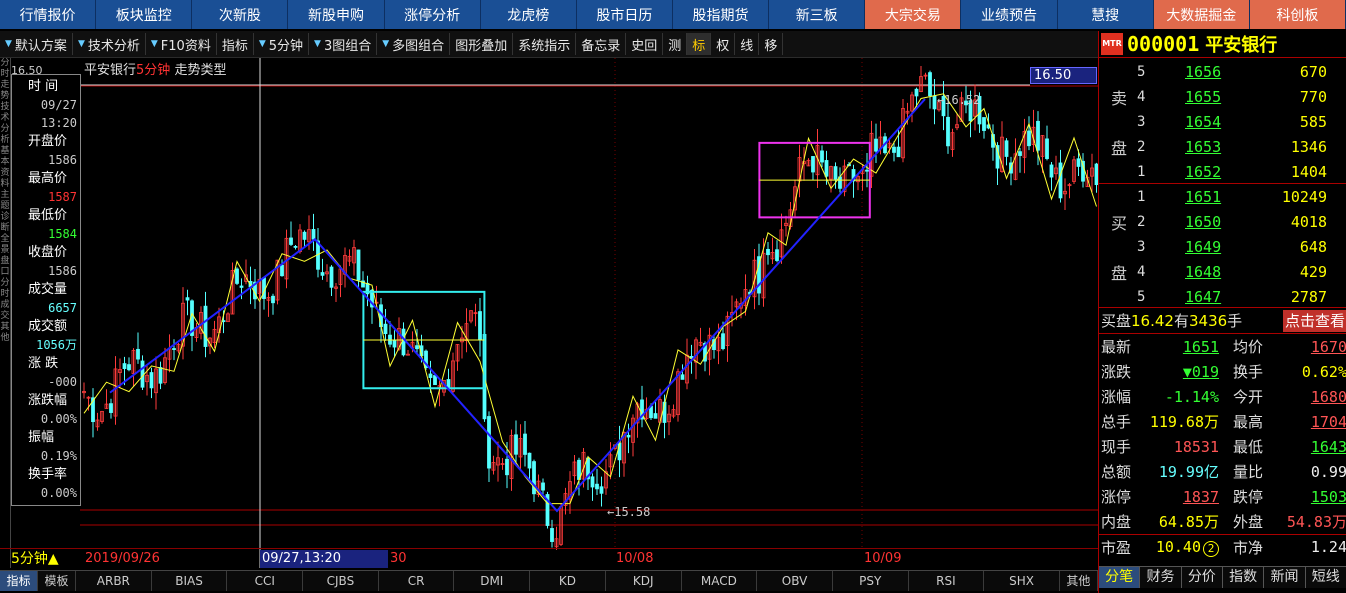 The image size is (1346, 593). I want to click on buy-level-row: 2 1650 4018, so click(1241, 221).